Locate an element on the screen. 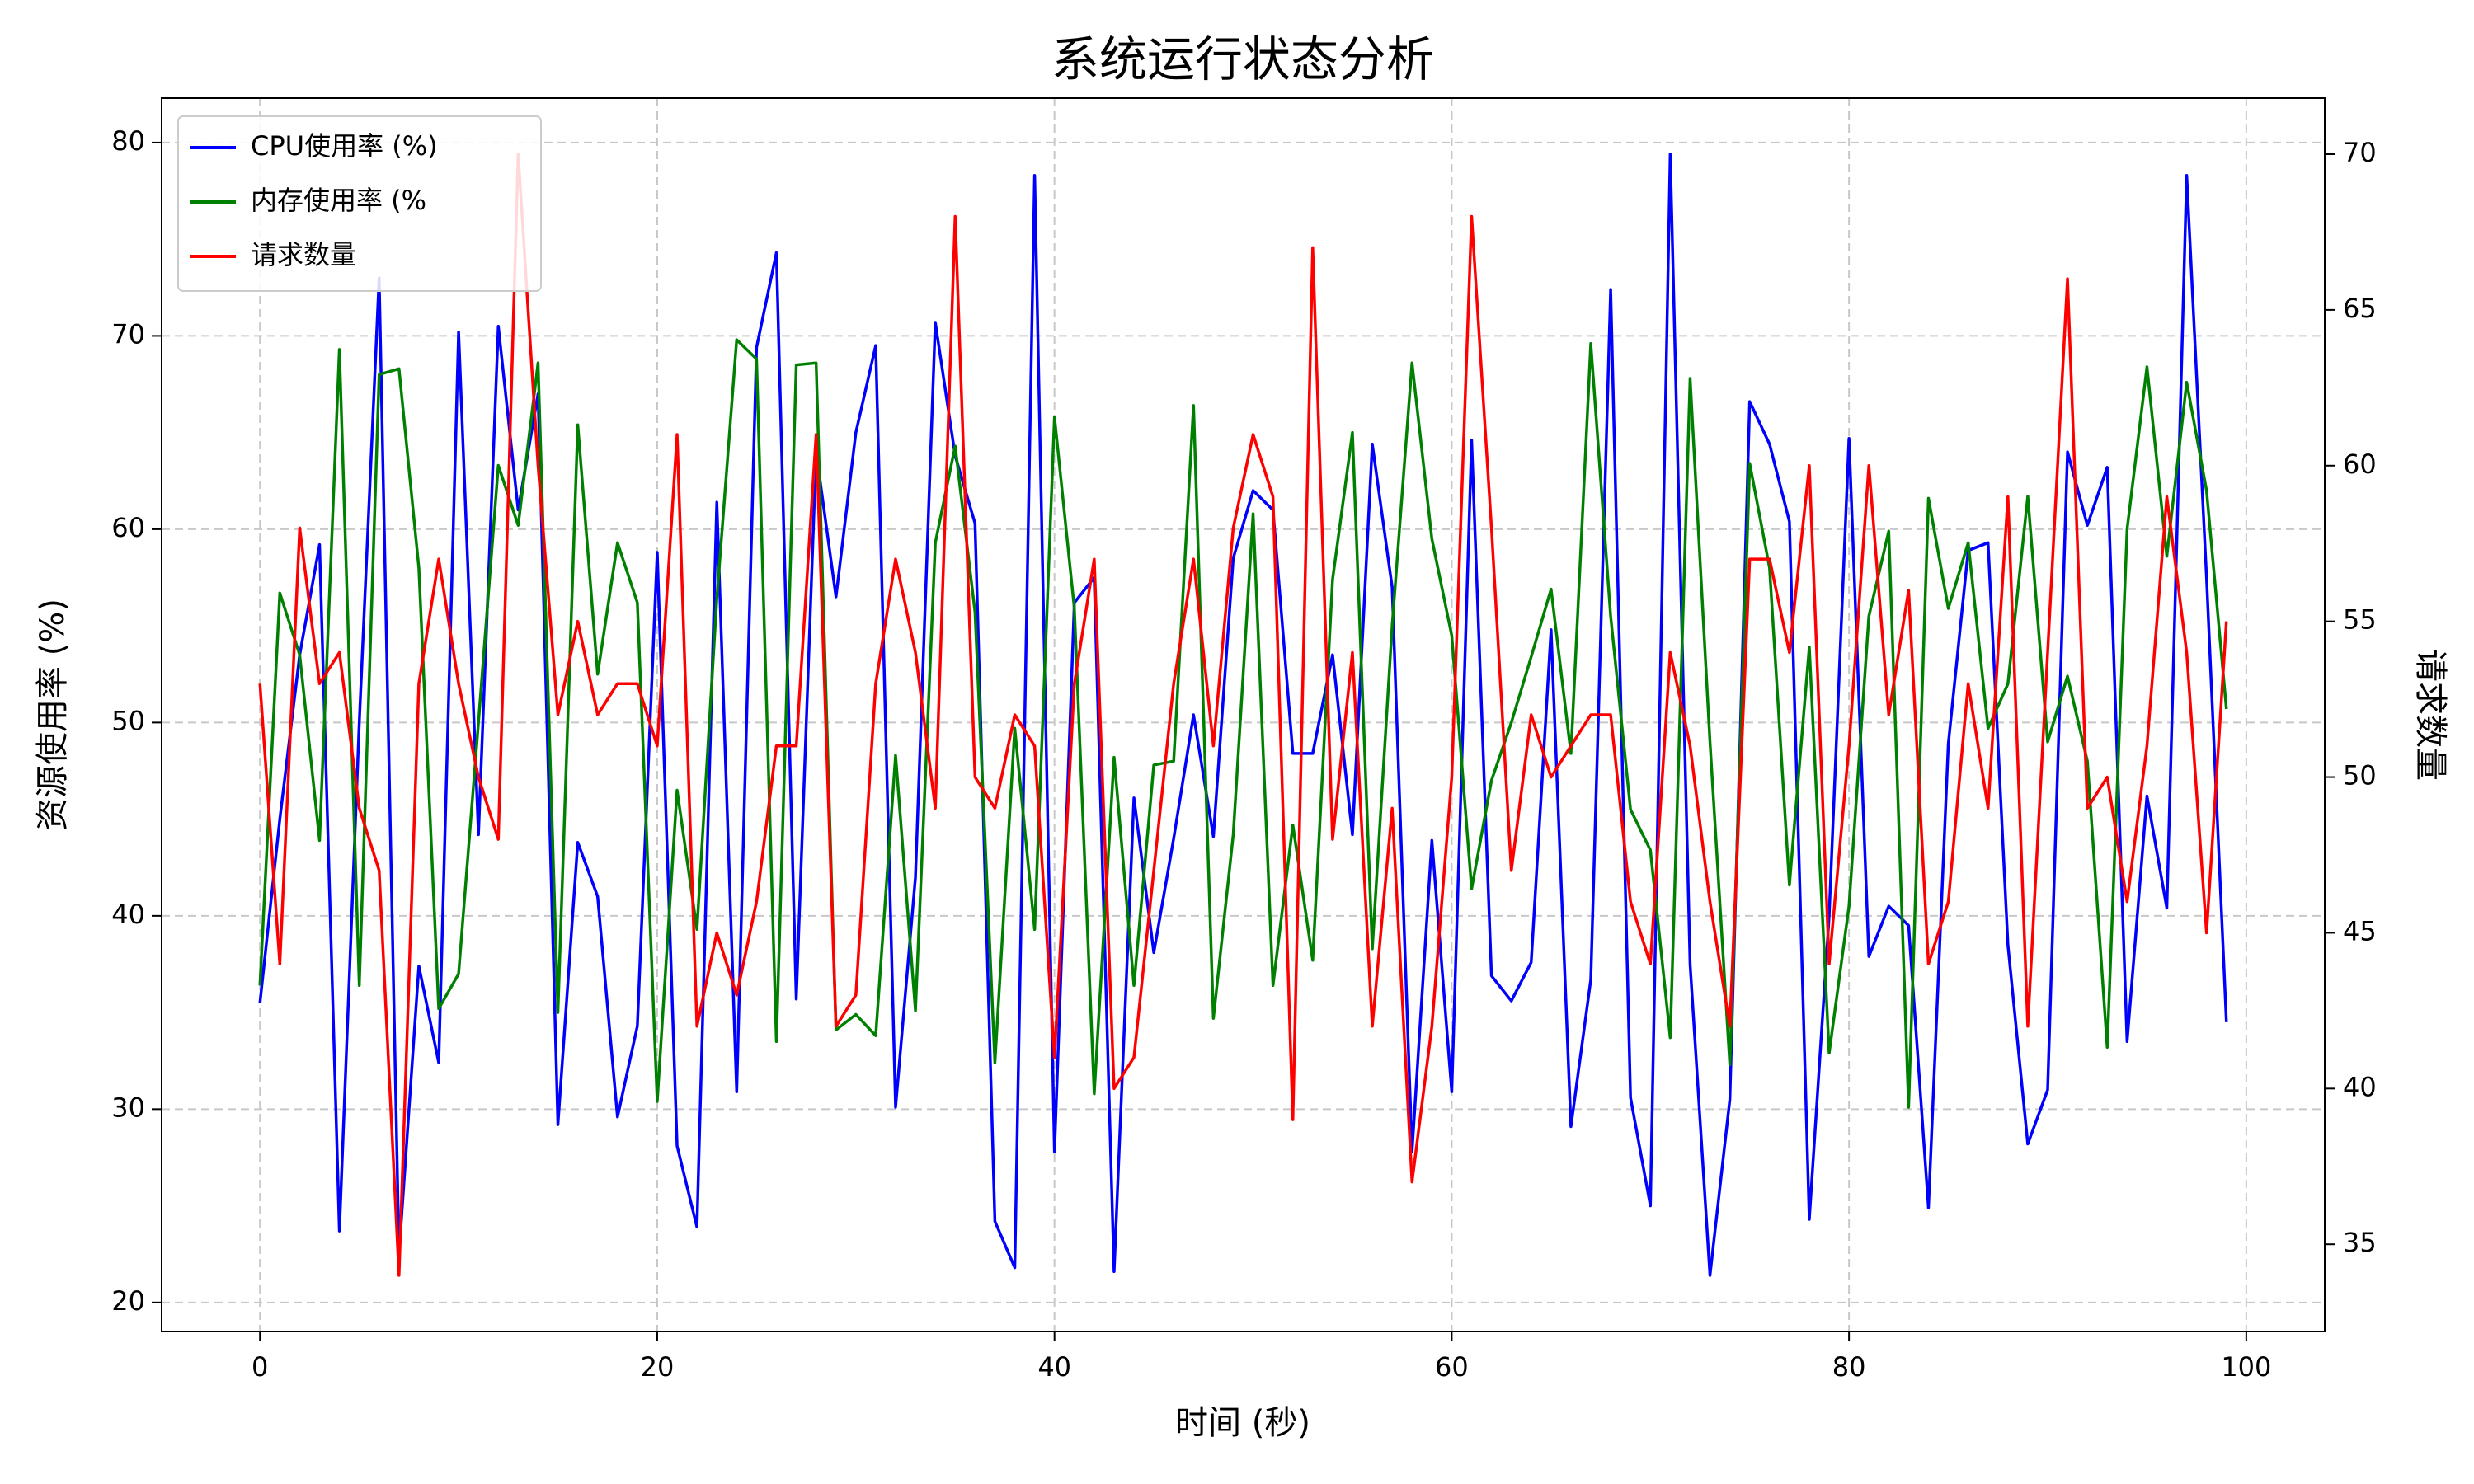 The height and width of the screenshot is (1484, 2474). x-tick-label: 20 is located at coordinates (658, 1367).